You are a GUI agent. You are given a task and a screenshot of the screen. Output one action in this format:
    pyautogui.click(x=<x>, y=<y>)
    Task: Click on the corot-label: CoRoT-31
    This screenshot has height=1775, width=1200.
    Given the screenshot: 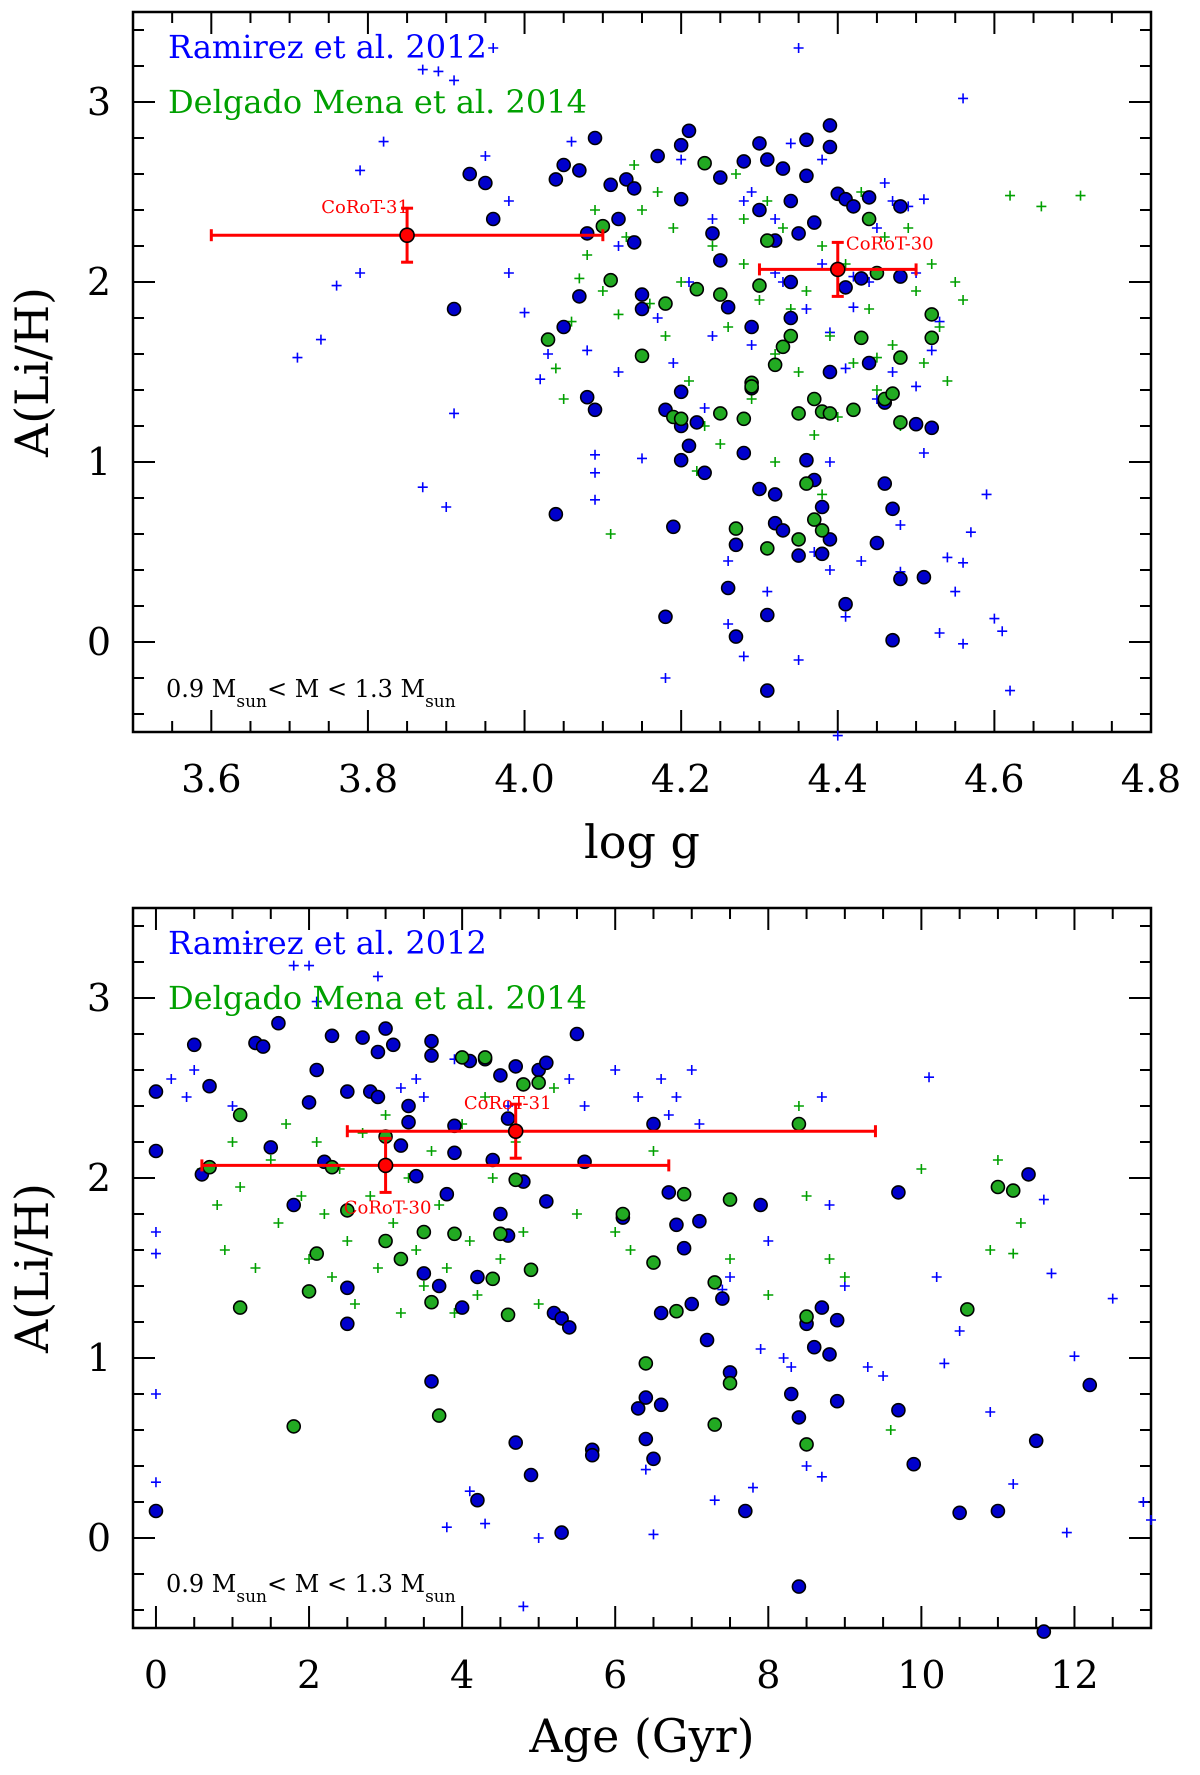 What is the action you would take?
    pyautogui.click(x=508, y=1103)
    